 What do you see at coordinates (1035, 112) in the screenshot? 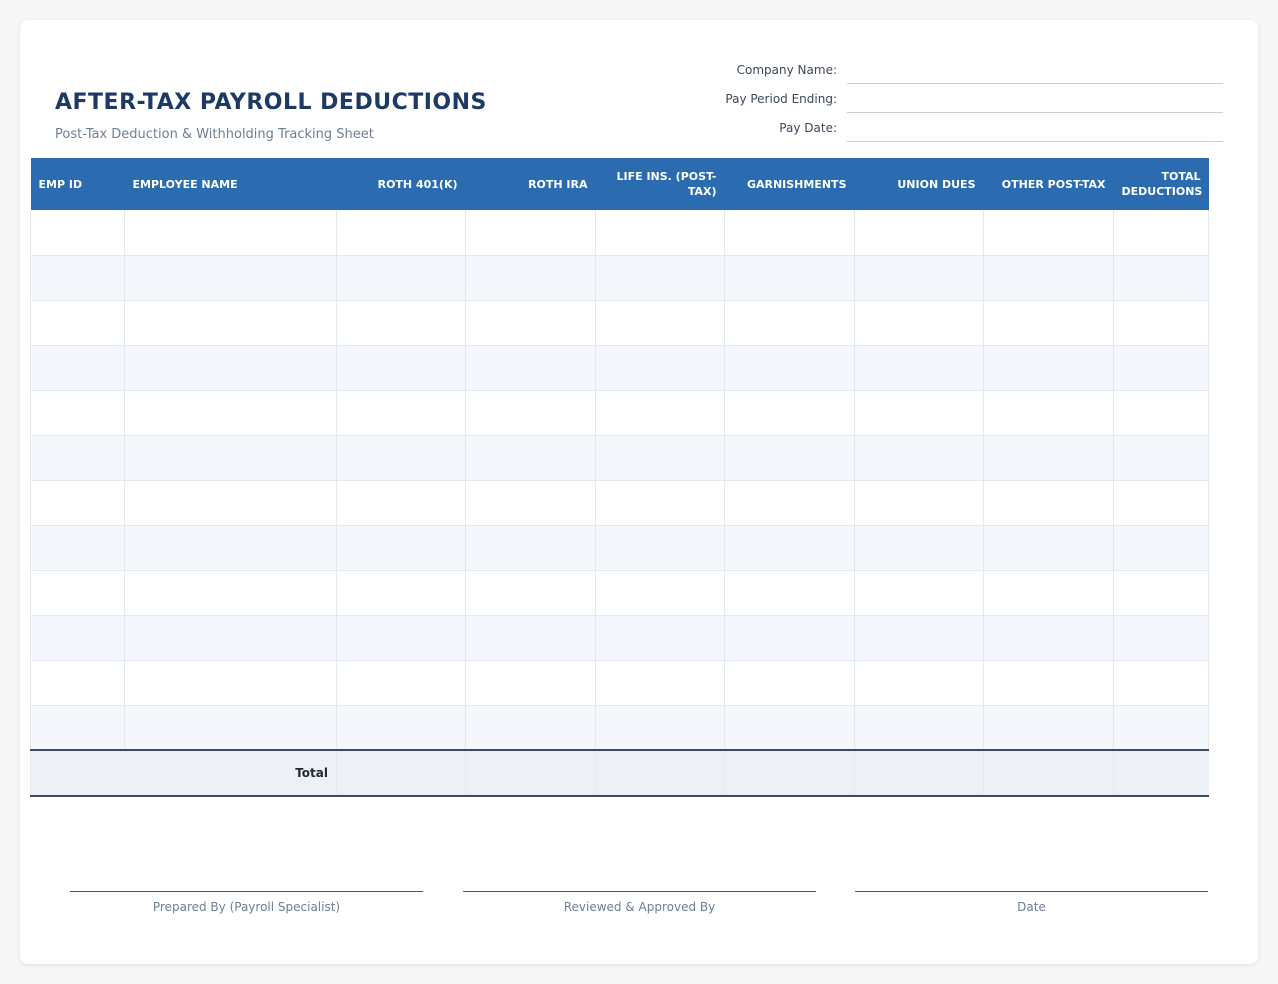
I see `pay-period-field` at bounding box center [1035, 112].